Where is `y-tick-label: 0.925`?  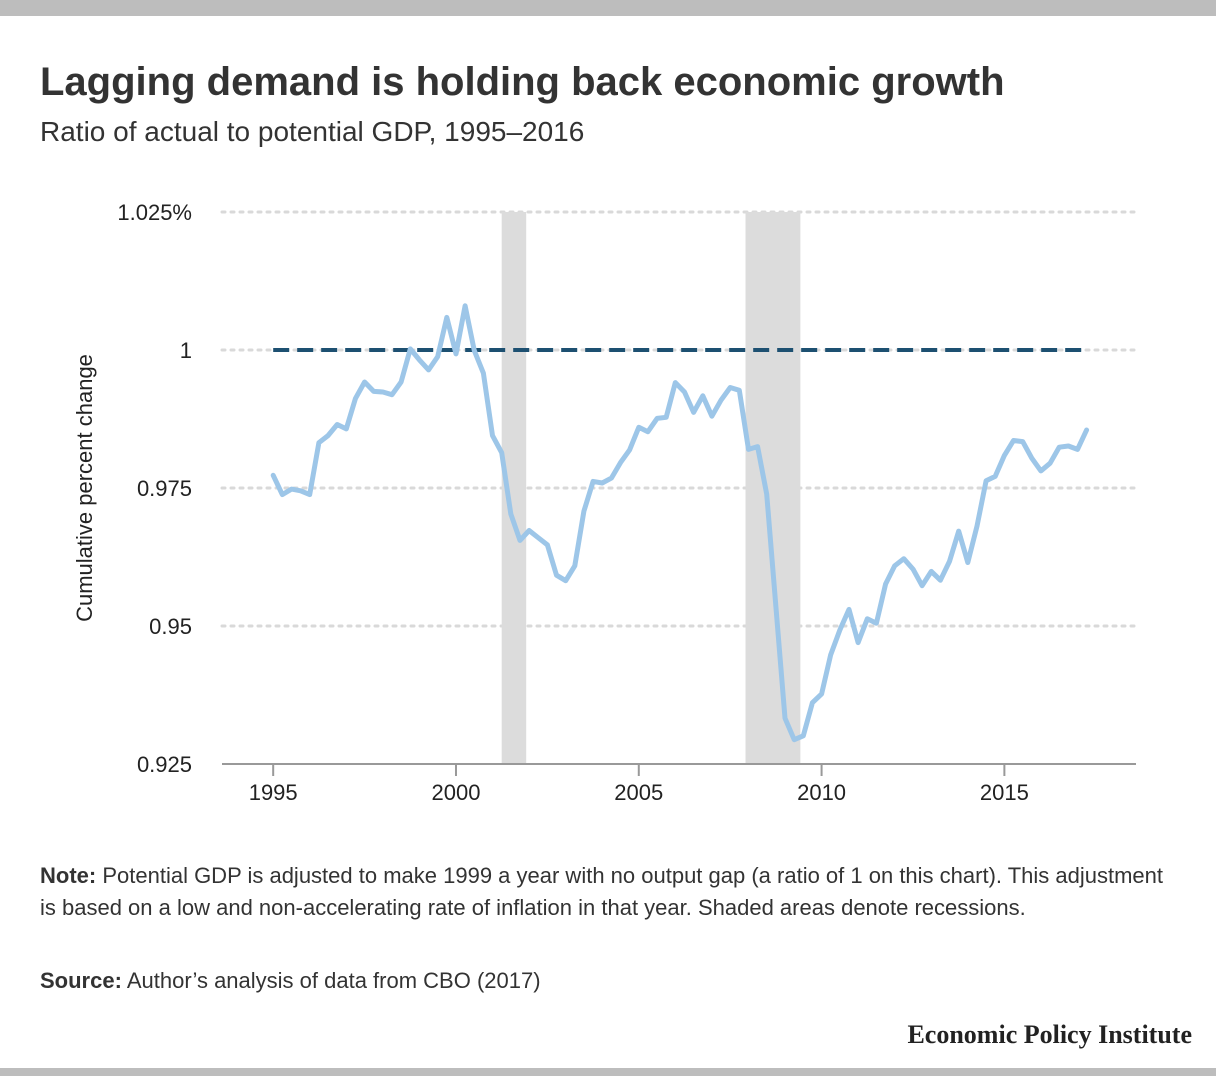
y-tick-label: 0.925 is located at coordinates (164, 764).